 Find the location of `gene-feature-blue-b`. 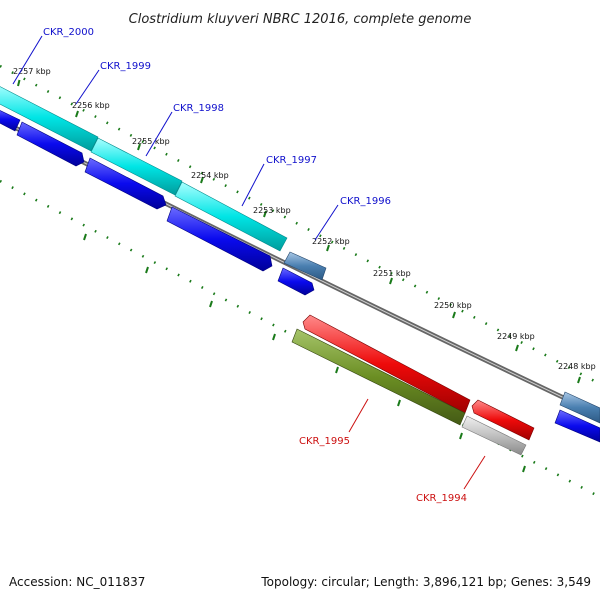

gene-feature-blue-b is located at coordinates (50, 144).